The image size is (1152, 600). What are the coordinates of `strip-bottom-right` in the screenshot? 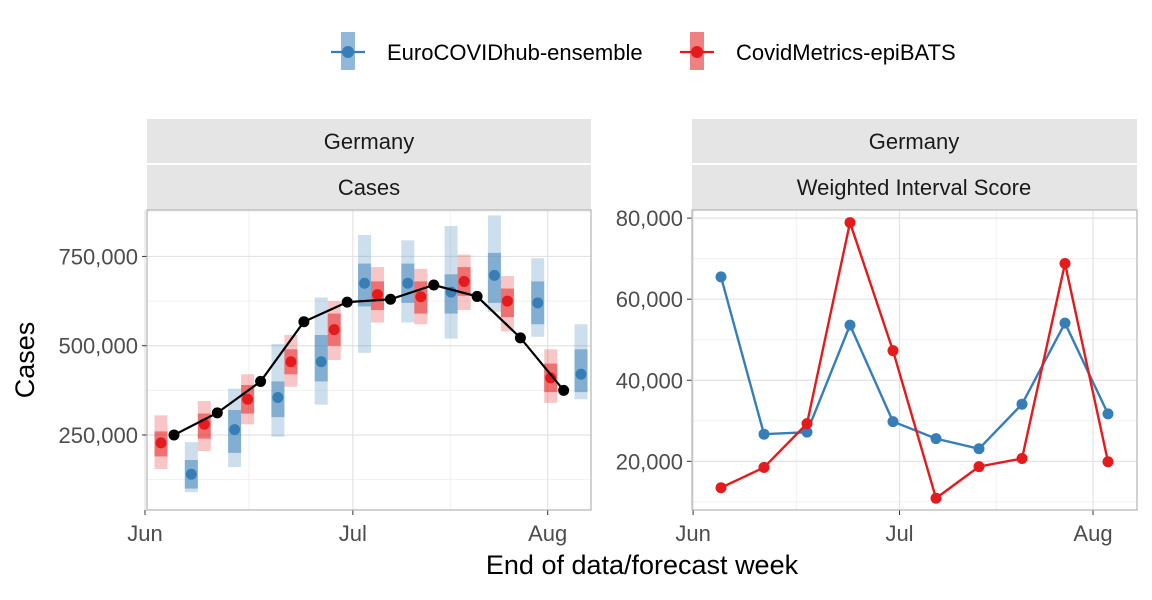 It's located at (914, 187).